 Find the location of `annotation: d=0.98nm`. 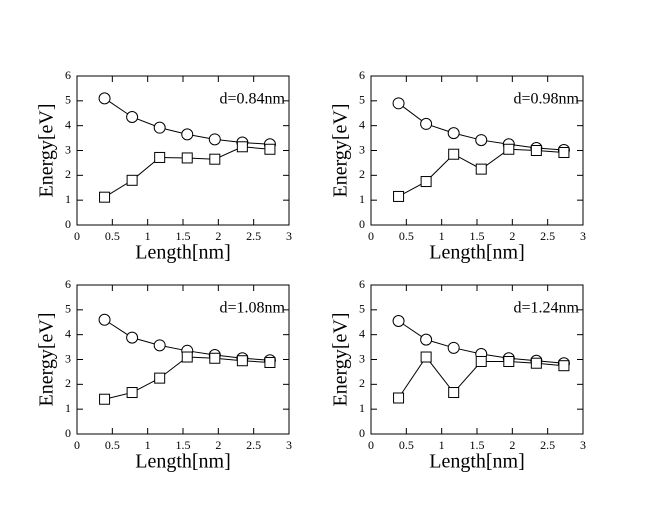

annotation: d=0.98nm is located at coordinates (547, 99).